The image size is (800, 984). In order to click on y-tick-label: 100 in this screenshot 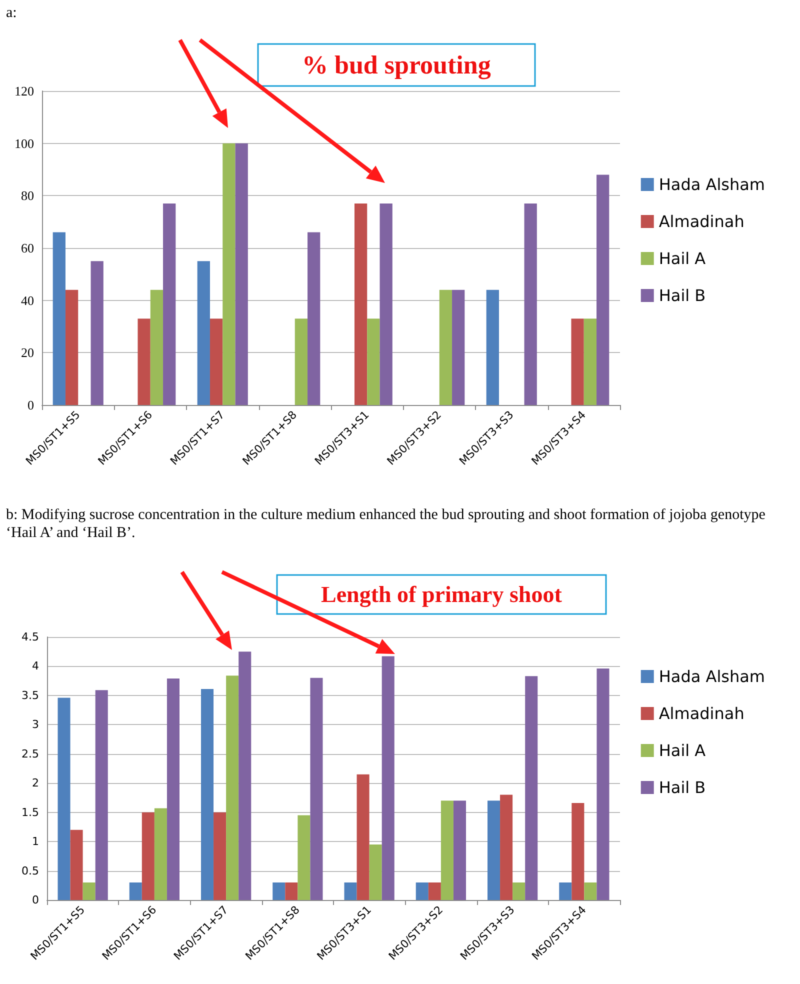, I will do `click(24, 143)`.